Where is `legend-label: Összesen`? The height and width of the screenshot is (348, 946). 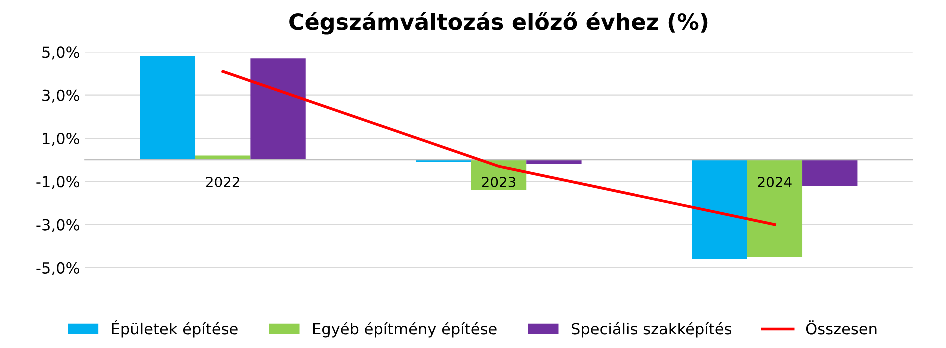 legend-label: Összesen is located at coordinates (841, 327).